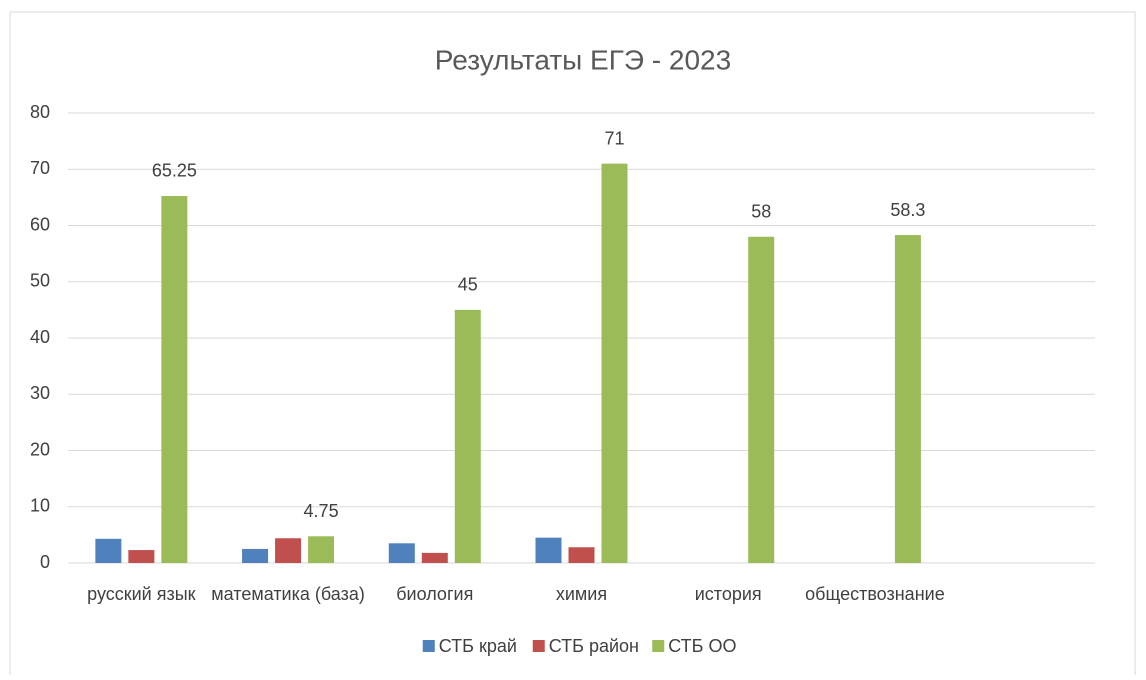 This screenshot has height=680, width=1146. I want to click on x-tick-label: обществознание, so click(875, 594).